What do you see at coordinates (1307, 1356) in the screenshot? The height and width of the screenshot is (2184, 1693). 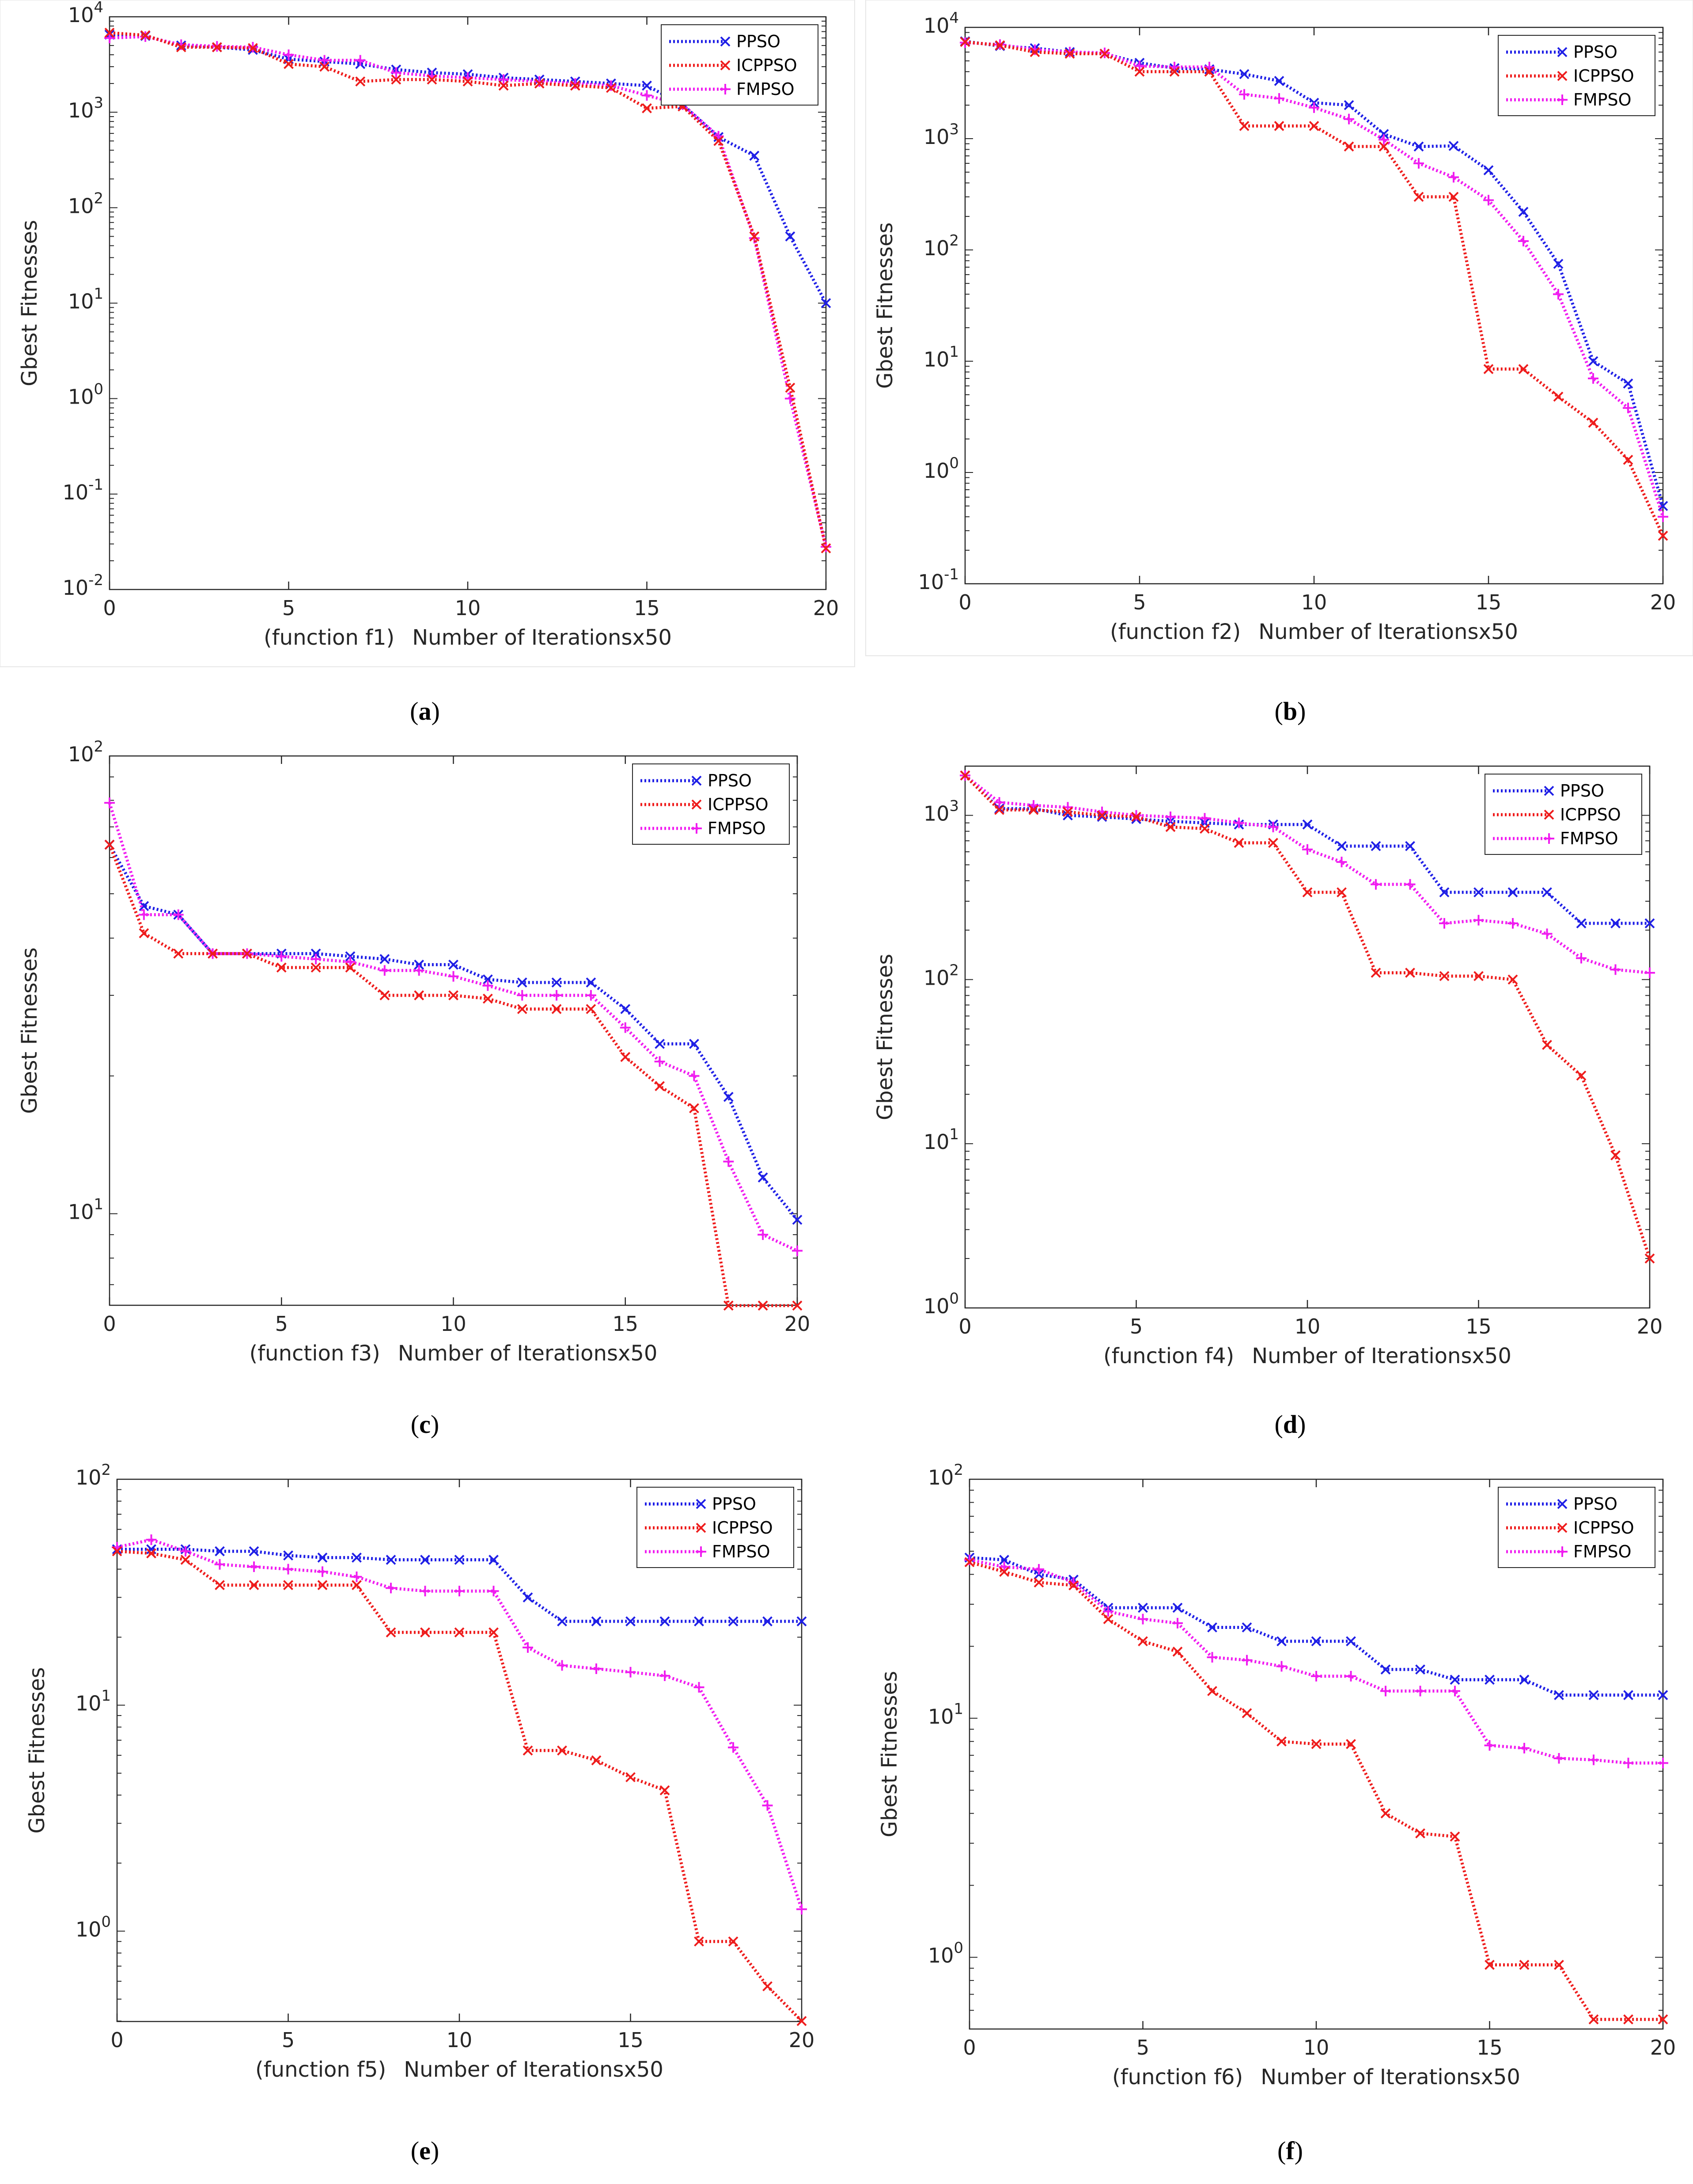 I see `x-axis-label: (function f4) Number of Iterationsx50` at bounding box center [1307, 1356].